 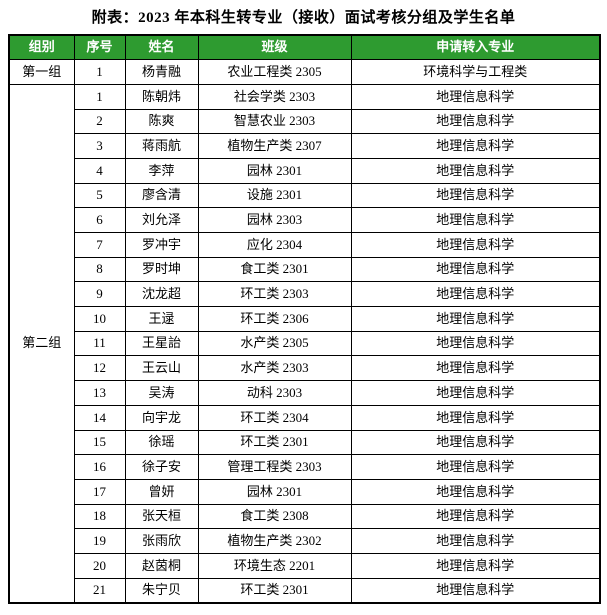 I want to click on table-header: 组别 序号 姓名 班级 申请转入专业, so click(x=304, y=47).